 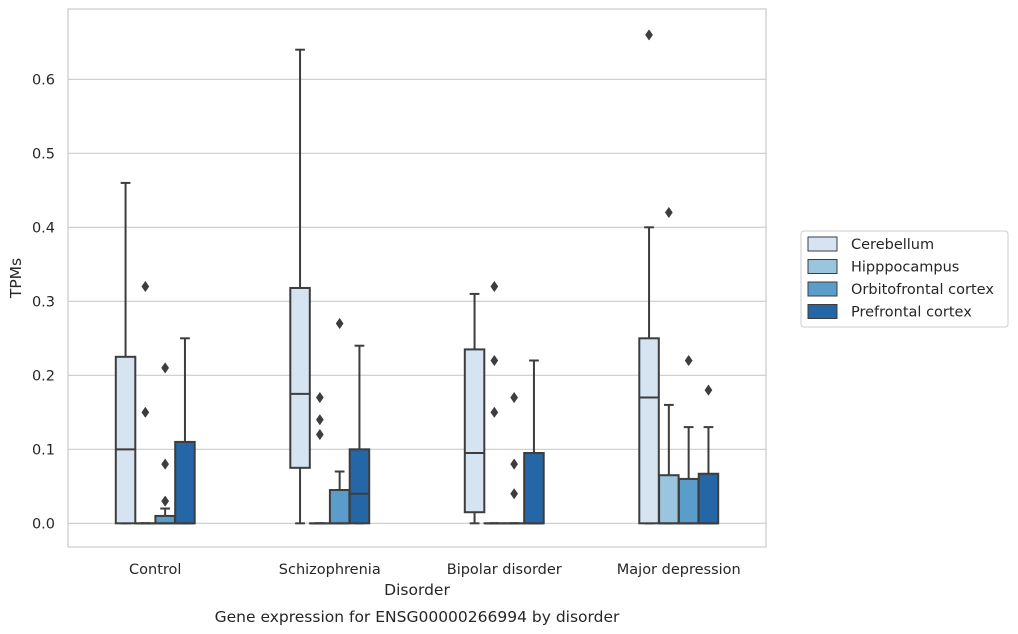 What do you see at coordinates (43, 154) in the screenshot?
I see `y-tick-label: 0.5` at bounding box center [43, 154].